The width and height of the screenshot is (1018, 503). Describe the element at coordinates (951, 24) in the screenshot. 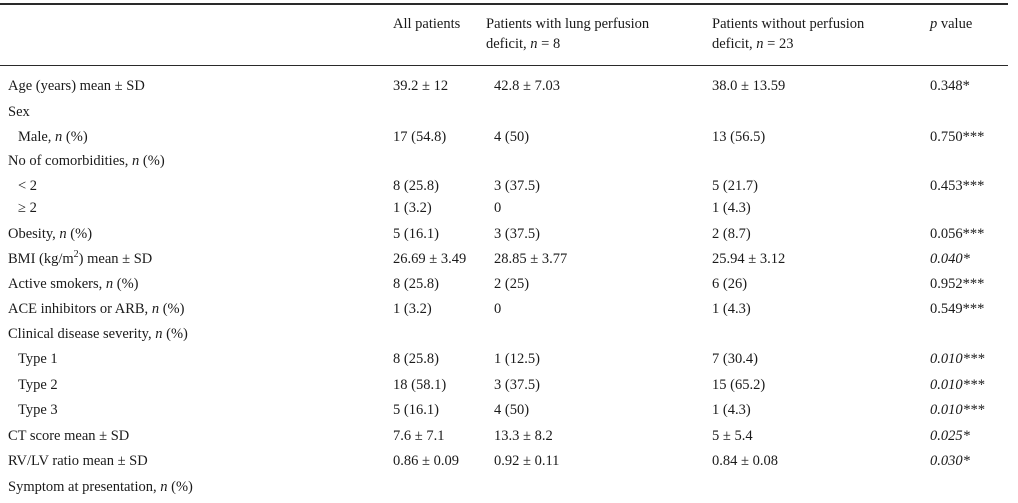

I see `header-p-value: p value` at that location.